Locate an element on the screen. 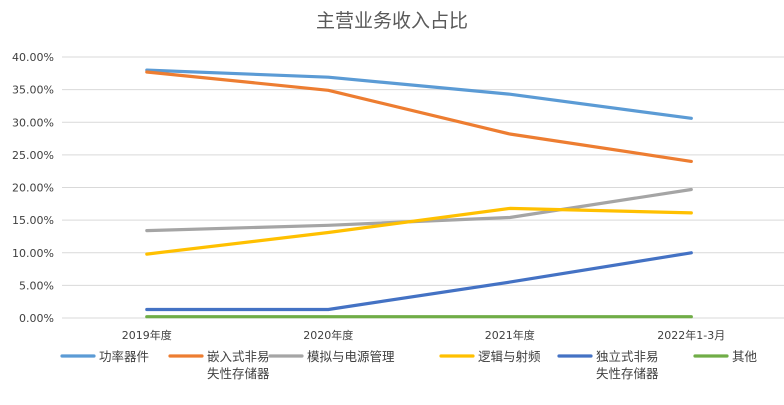 This screenshot has height=405, width=784. y-tick-label: 10.00% is located at coordinates (33, 253).